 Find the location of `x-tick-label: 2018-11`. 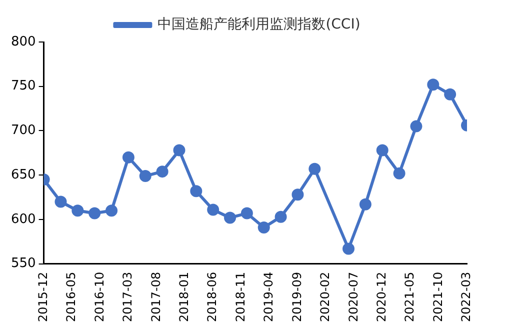

x-tick-label: 2018-11 is located at coordinates (240, 297).